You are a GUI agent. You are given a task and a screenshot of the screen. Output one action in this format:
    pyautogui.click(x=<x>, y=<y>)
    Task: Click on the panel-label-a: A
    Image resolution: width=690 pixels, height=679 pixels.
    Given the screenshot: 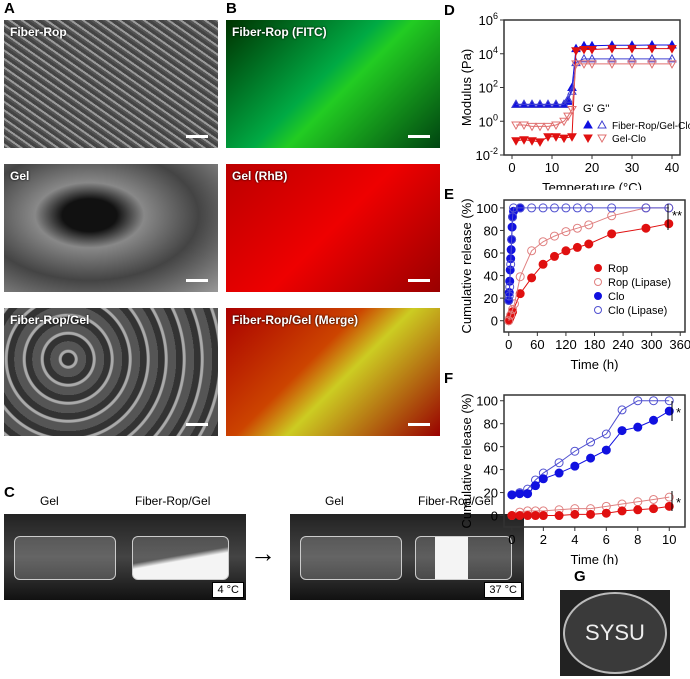 What is the action you would take?
    pyautogui.click(x=9, y=8)
    